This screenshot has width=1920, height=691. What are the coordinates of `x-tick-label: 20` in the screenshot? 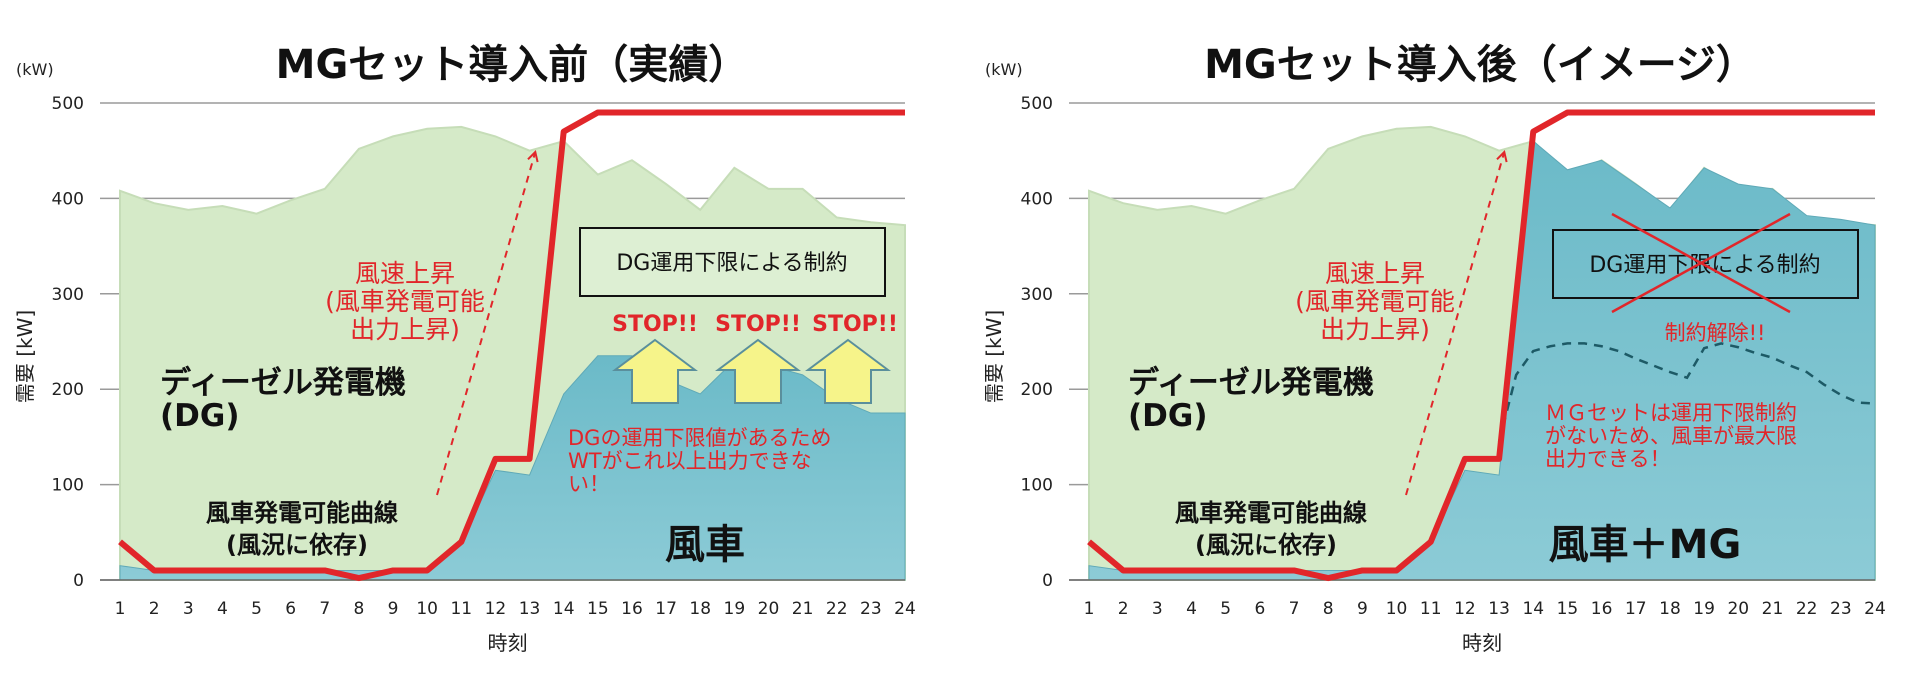 It's located at (769, 609).